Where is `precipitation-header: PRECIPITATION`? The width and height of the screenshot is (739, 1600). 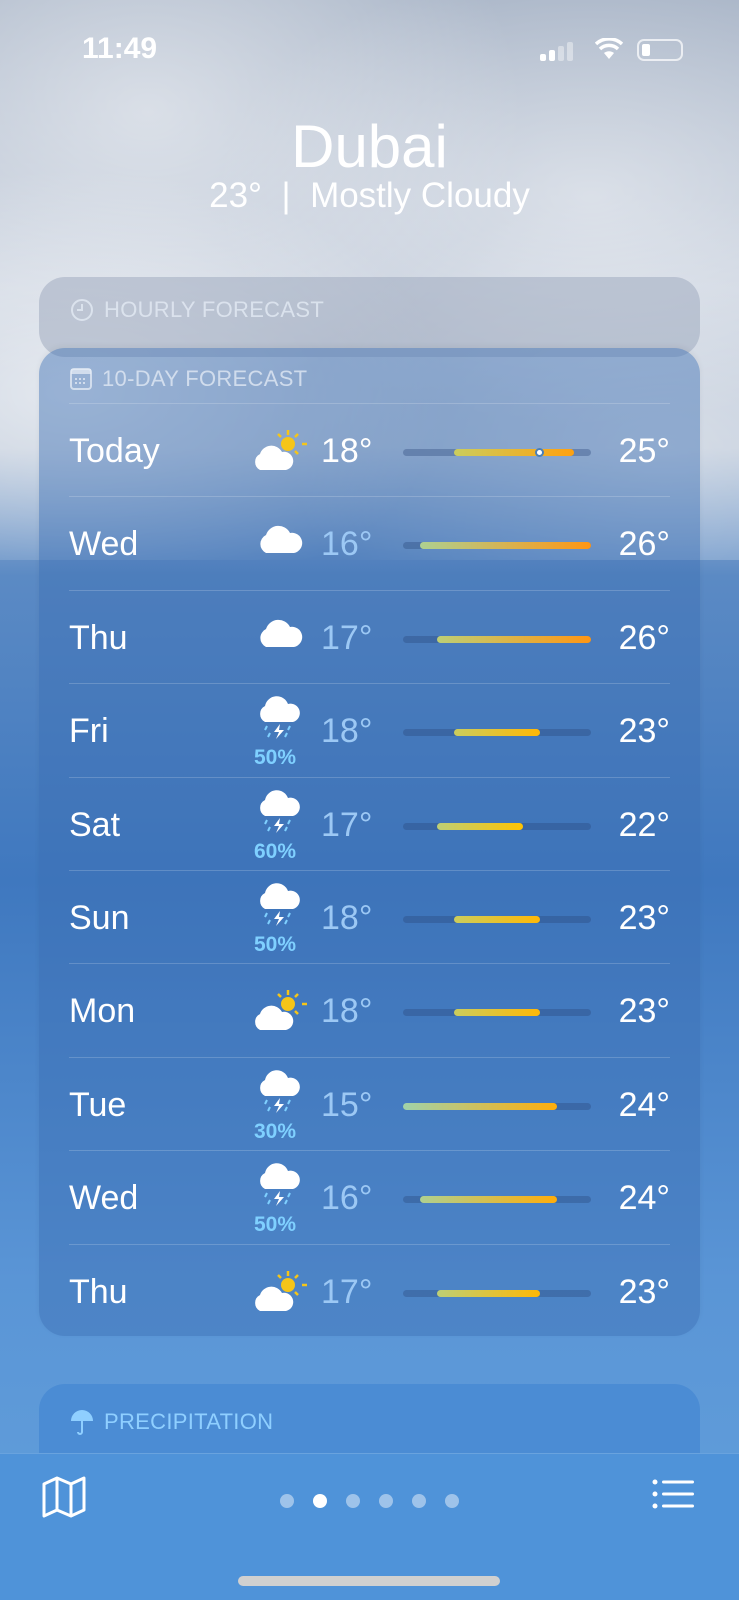
precipitation-header: PRECIPITATION is located at coordinates (171, 1422).